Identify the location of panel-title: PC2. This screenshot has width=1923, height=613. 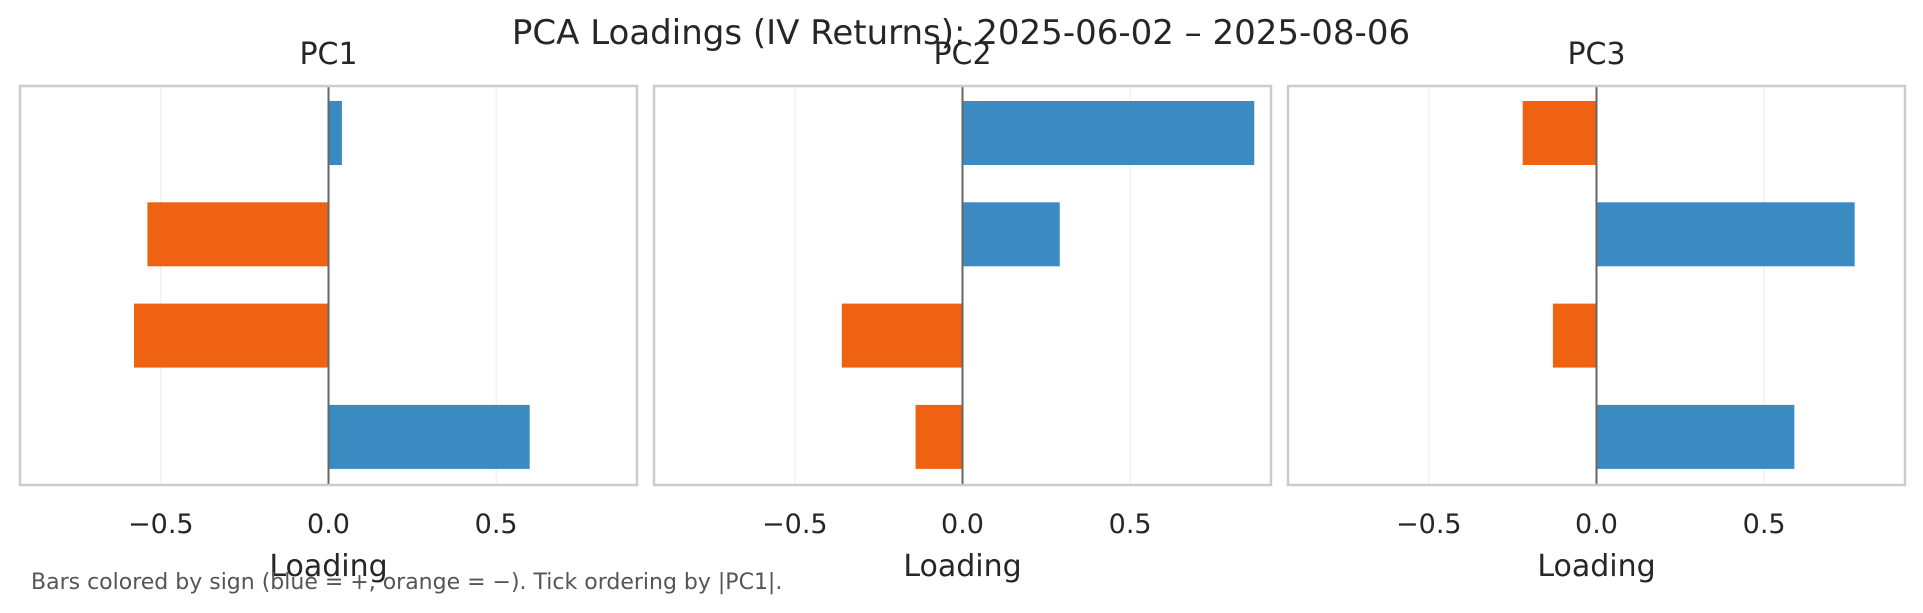
(962, 54).